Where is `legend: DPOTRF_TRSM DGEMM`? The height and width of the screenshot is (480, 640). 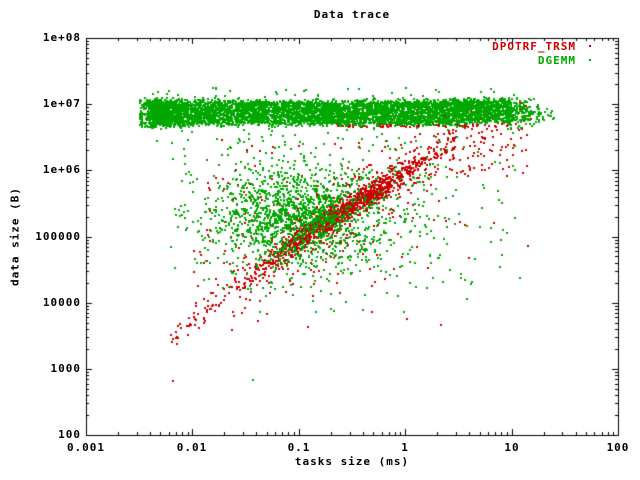
legend: DPOTRF_TRSM DGEMM is located at coordinates (541, 53).